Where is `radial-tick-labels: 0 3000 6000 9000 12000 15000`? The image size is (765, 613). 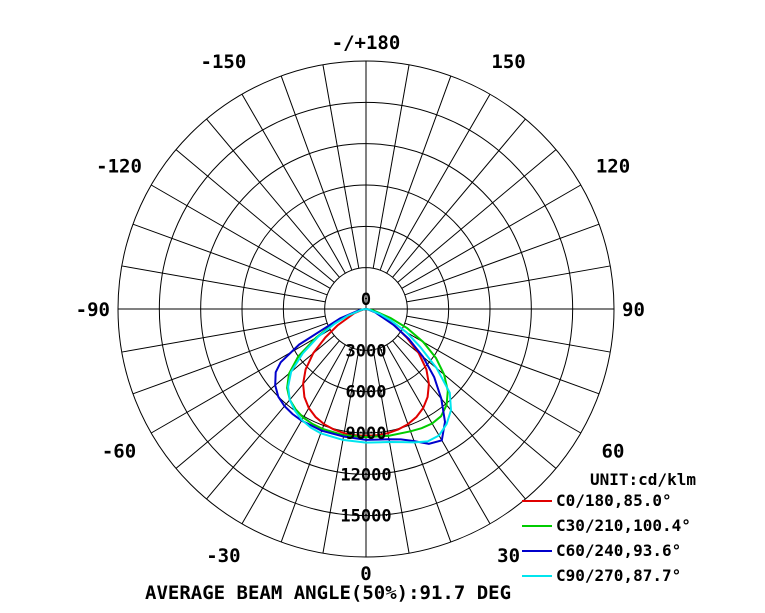 radial-tick-labels: 0 3000 6000 9000 12000 15000 is located at coordinates (365, 408).